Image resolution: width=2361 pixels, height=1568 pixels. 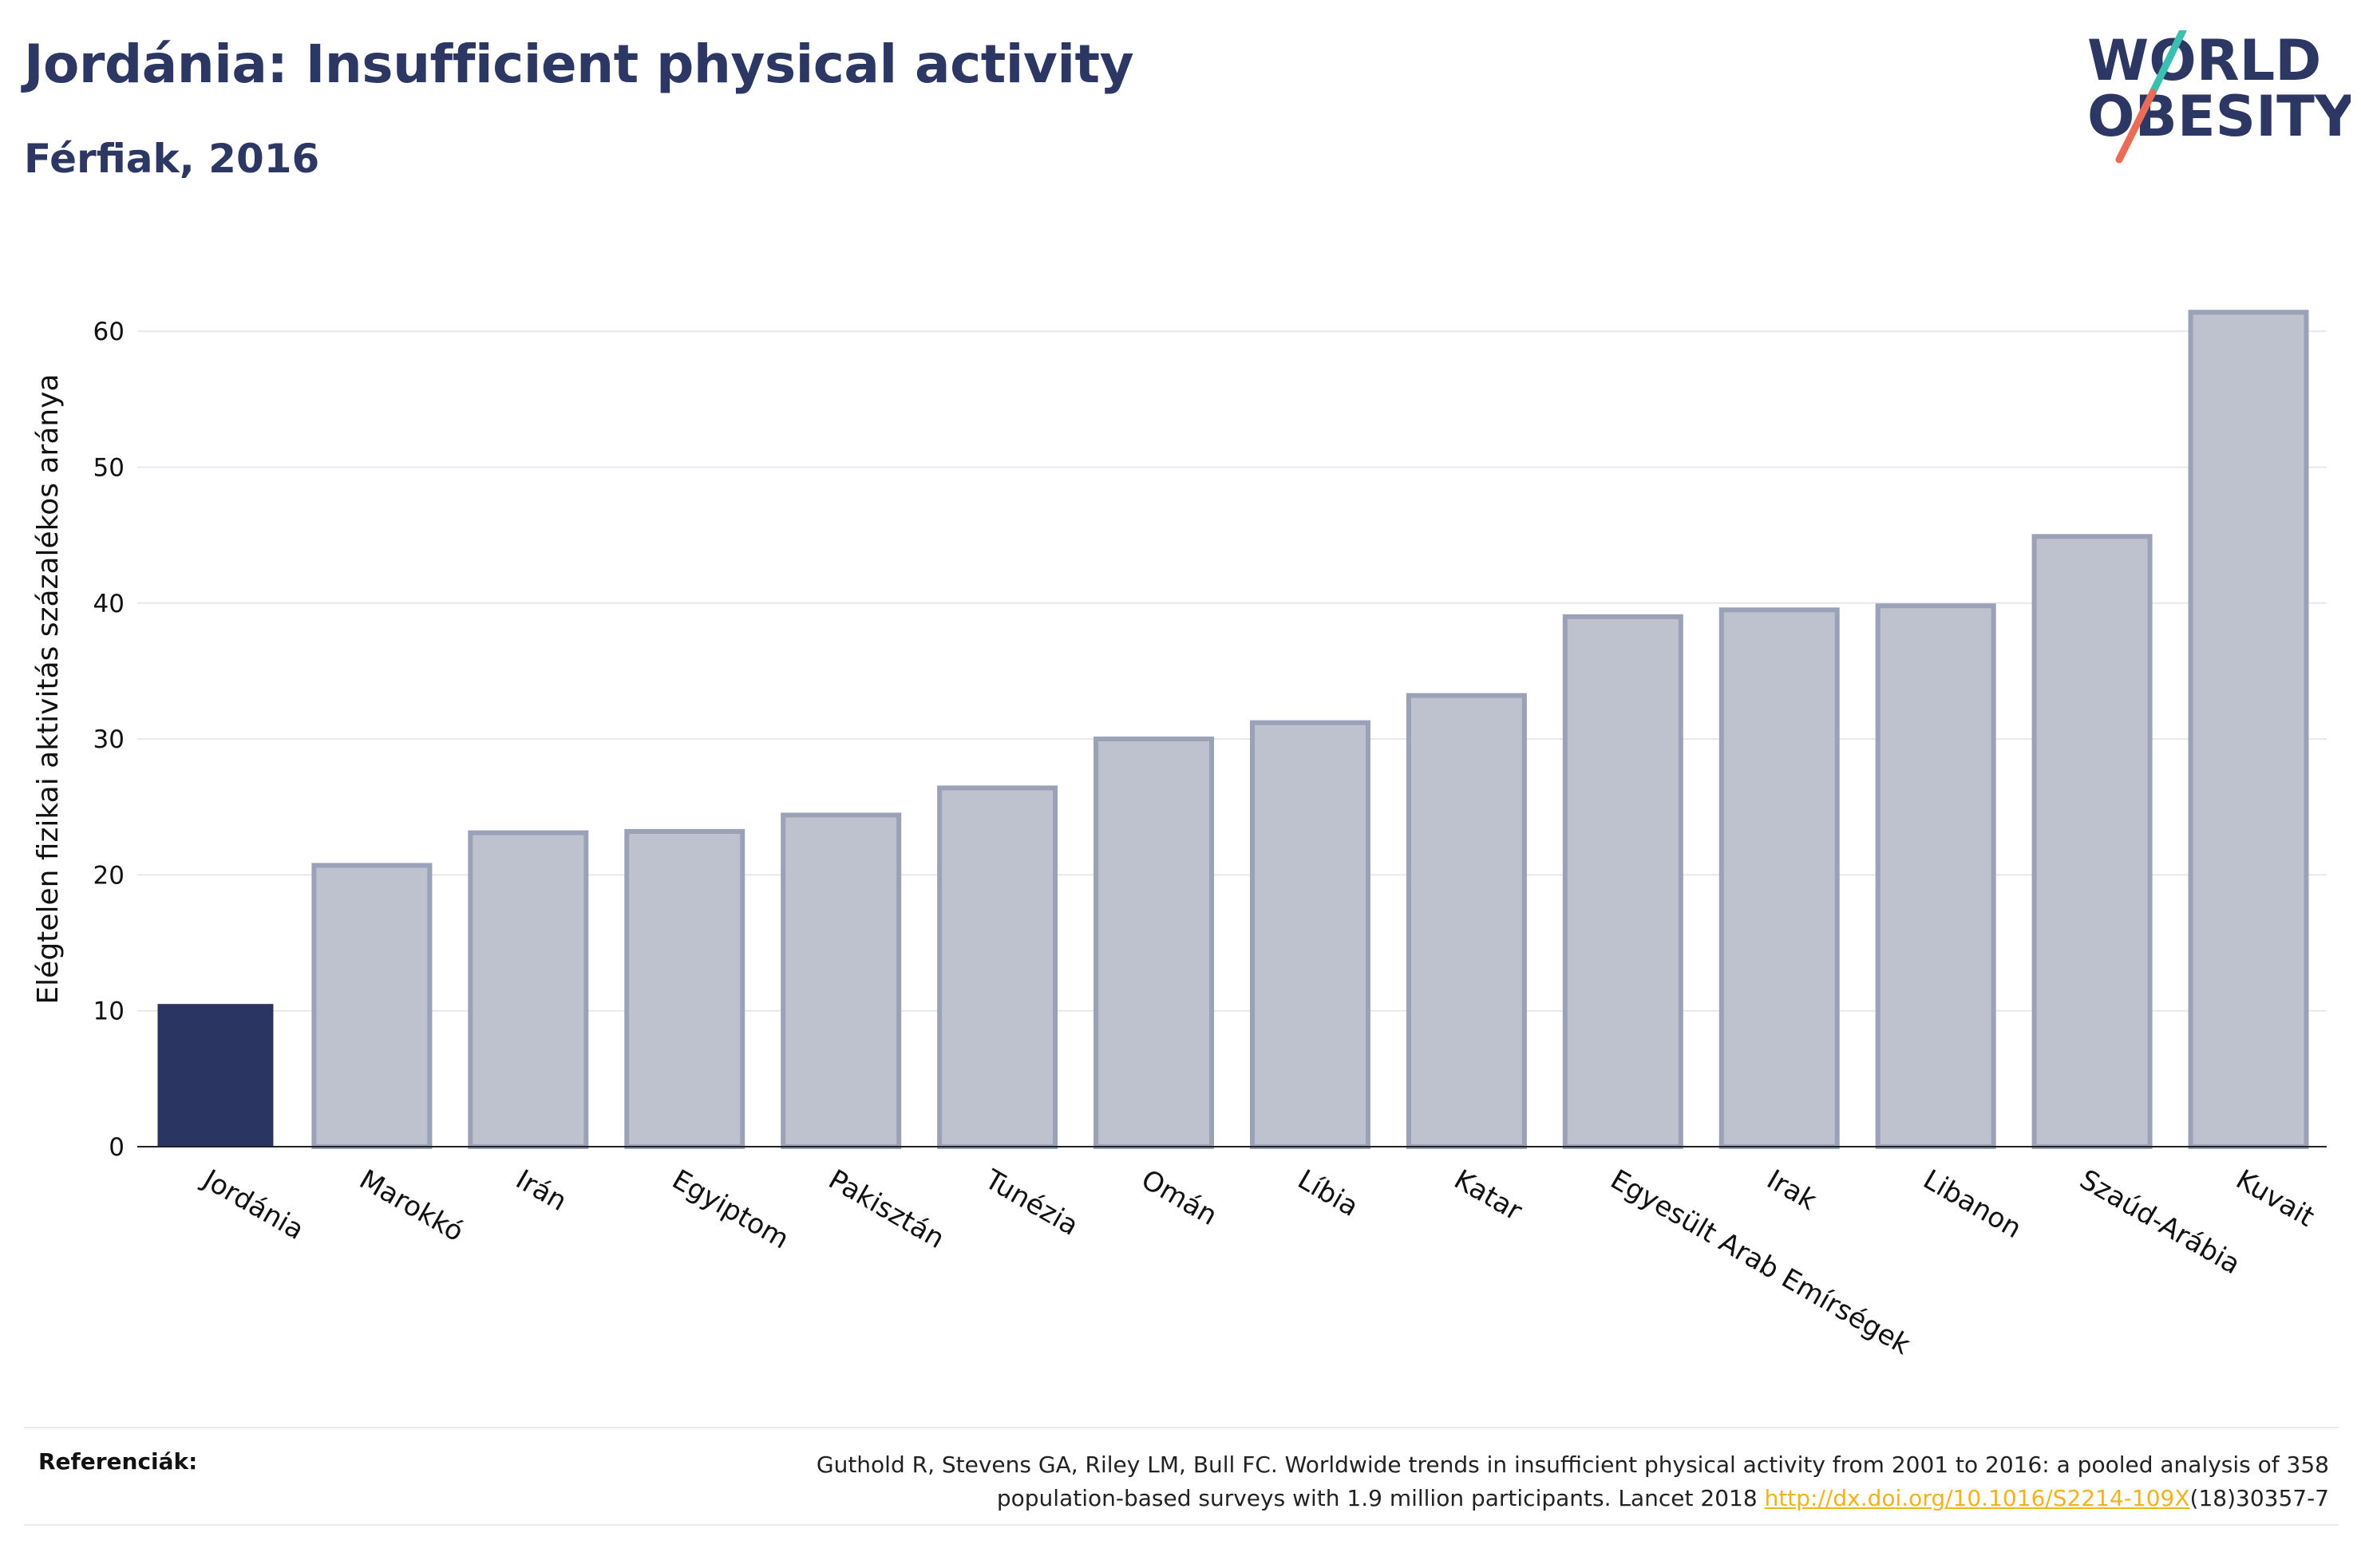 I want to click on y-tick-label: 10, so click(x=109, y=1011).